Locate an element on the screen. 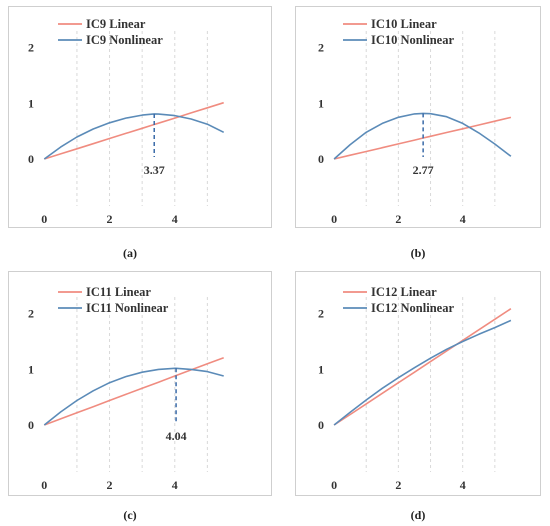  peak-marker-label: 3.37 is located at coordinates (154, 170).